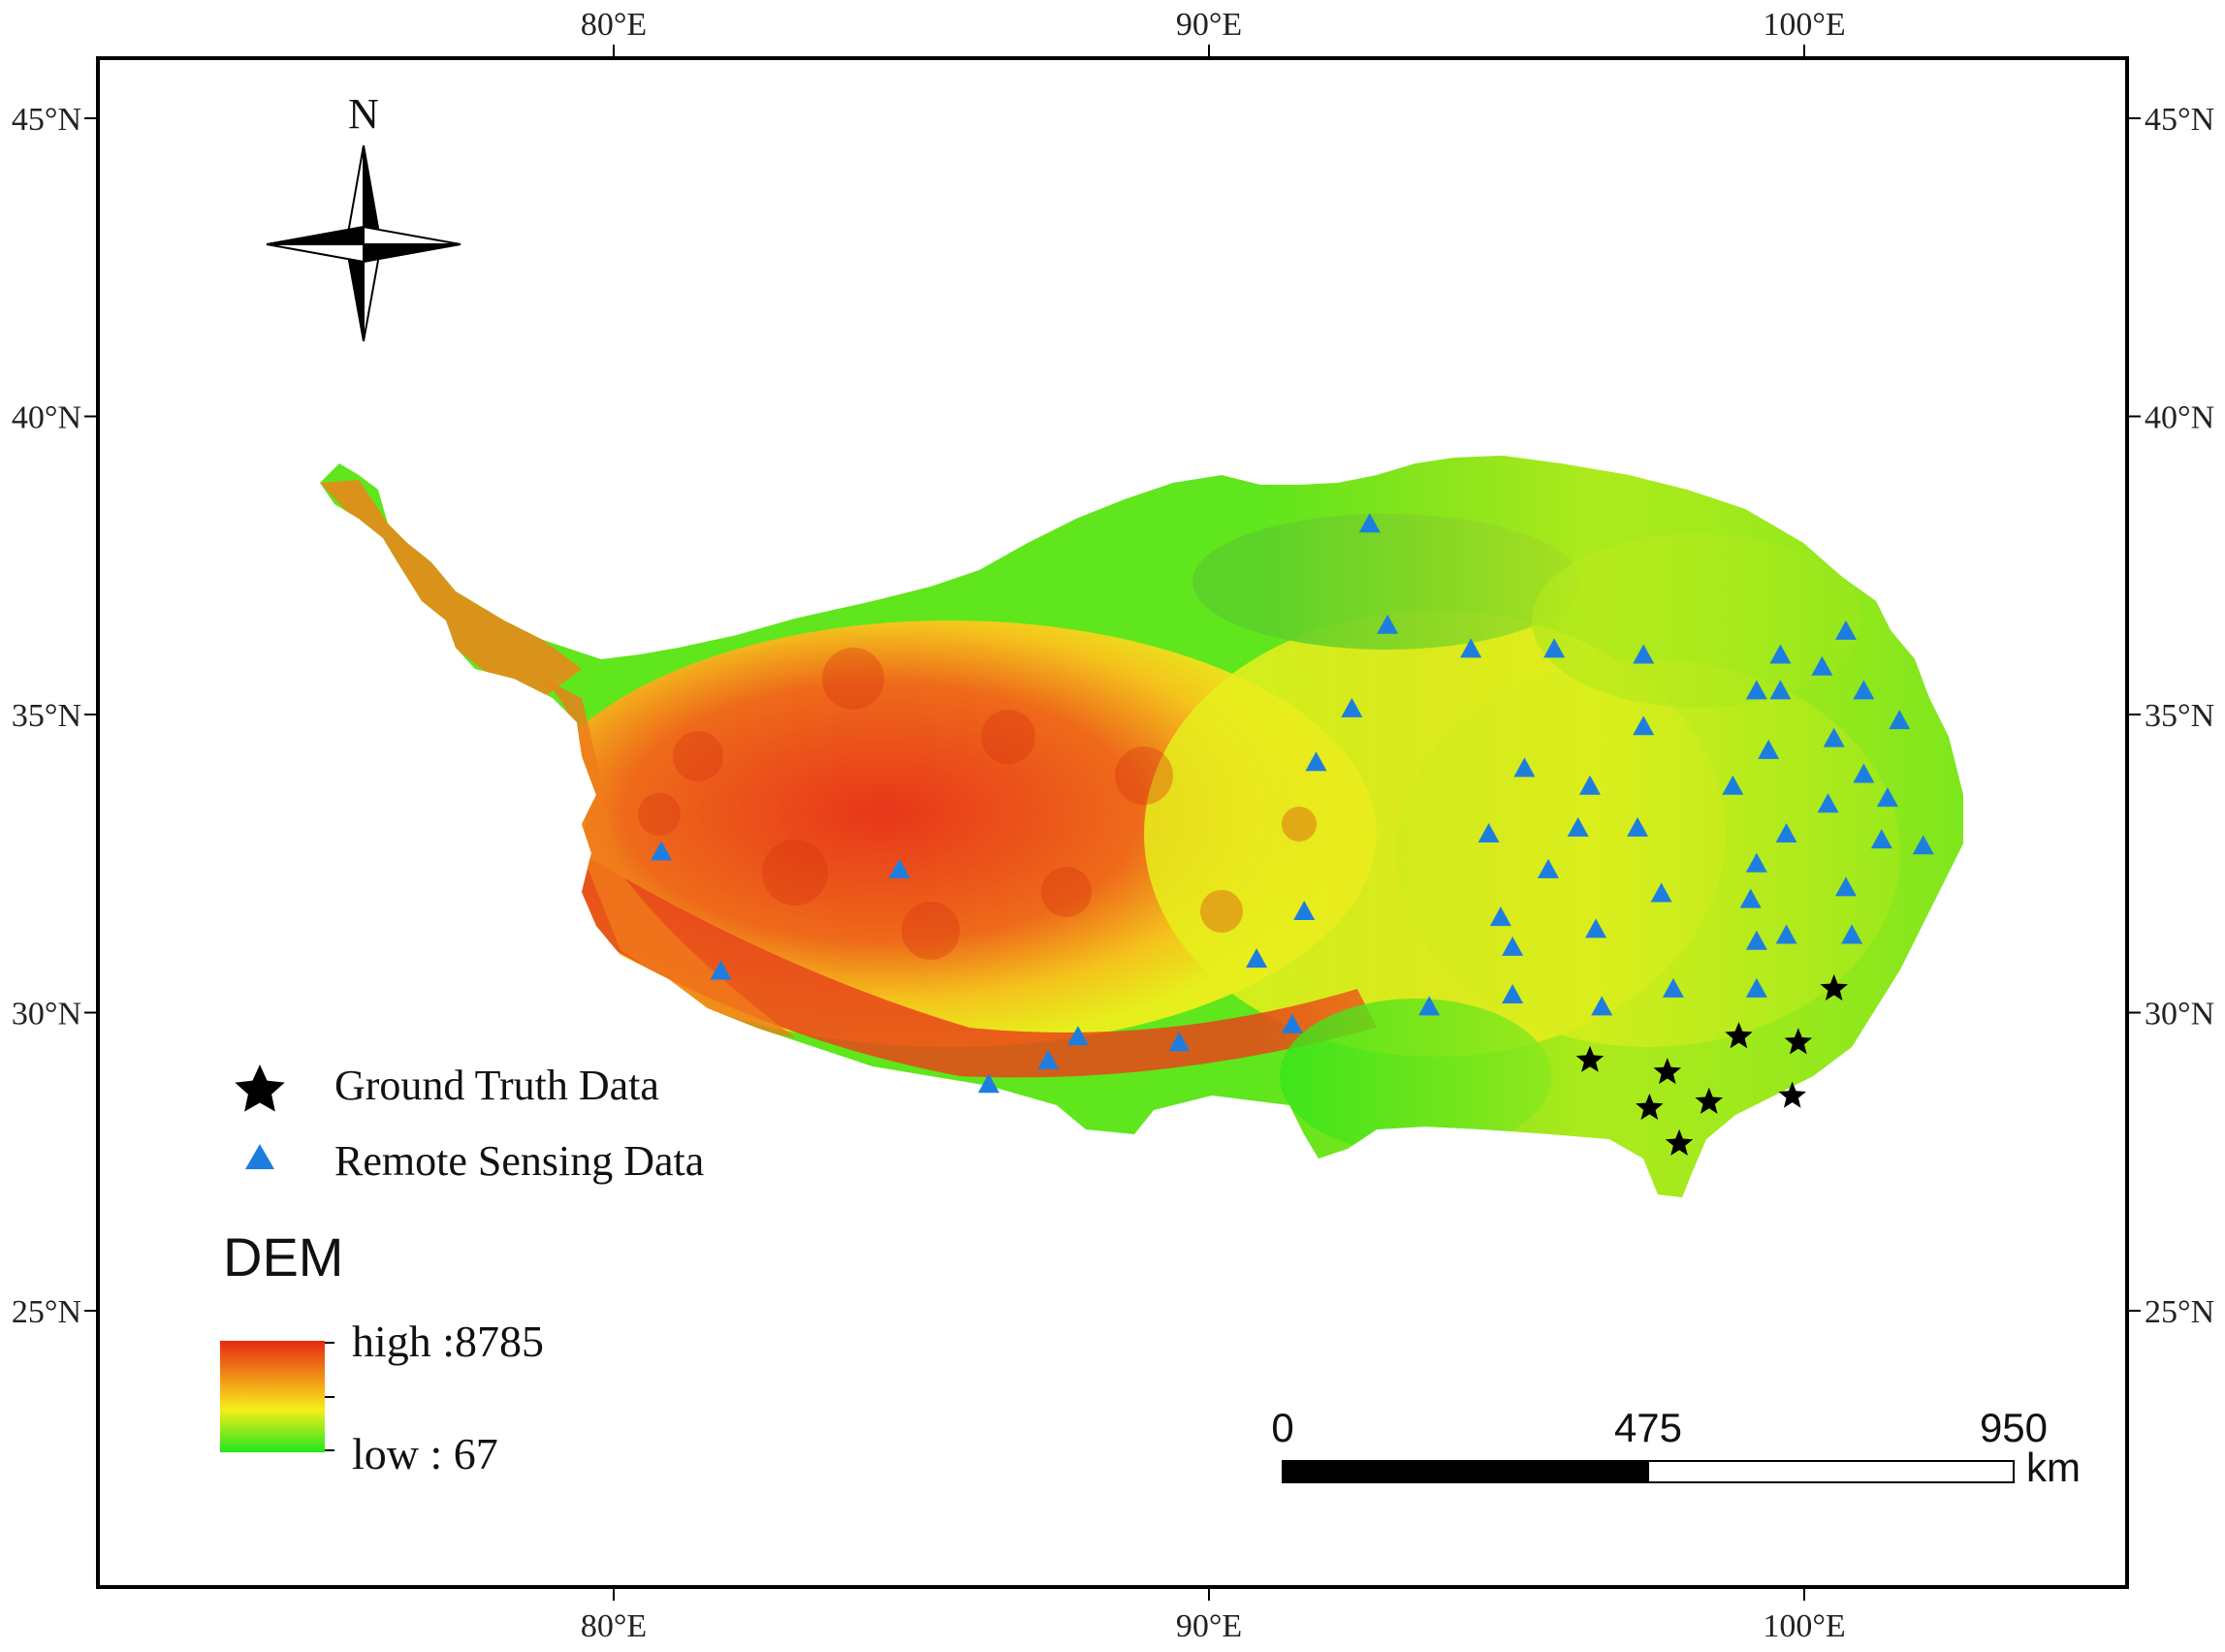  Describe the element at coordinates (1831, 1472) in the screenshot. I see `scale-bar-white-segment` at that location.